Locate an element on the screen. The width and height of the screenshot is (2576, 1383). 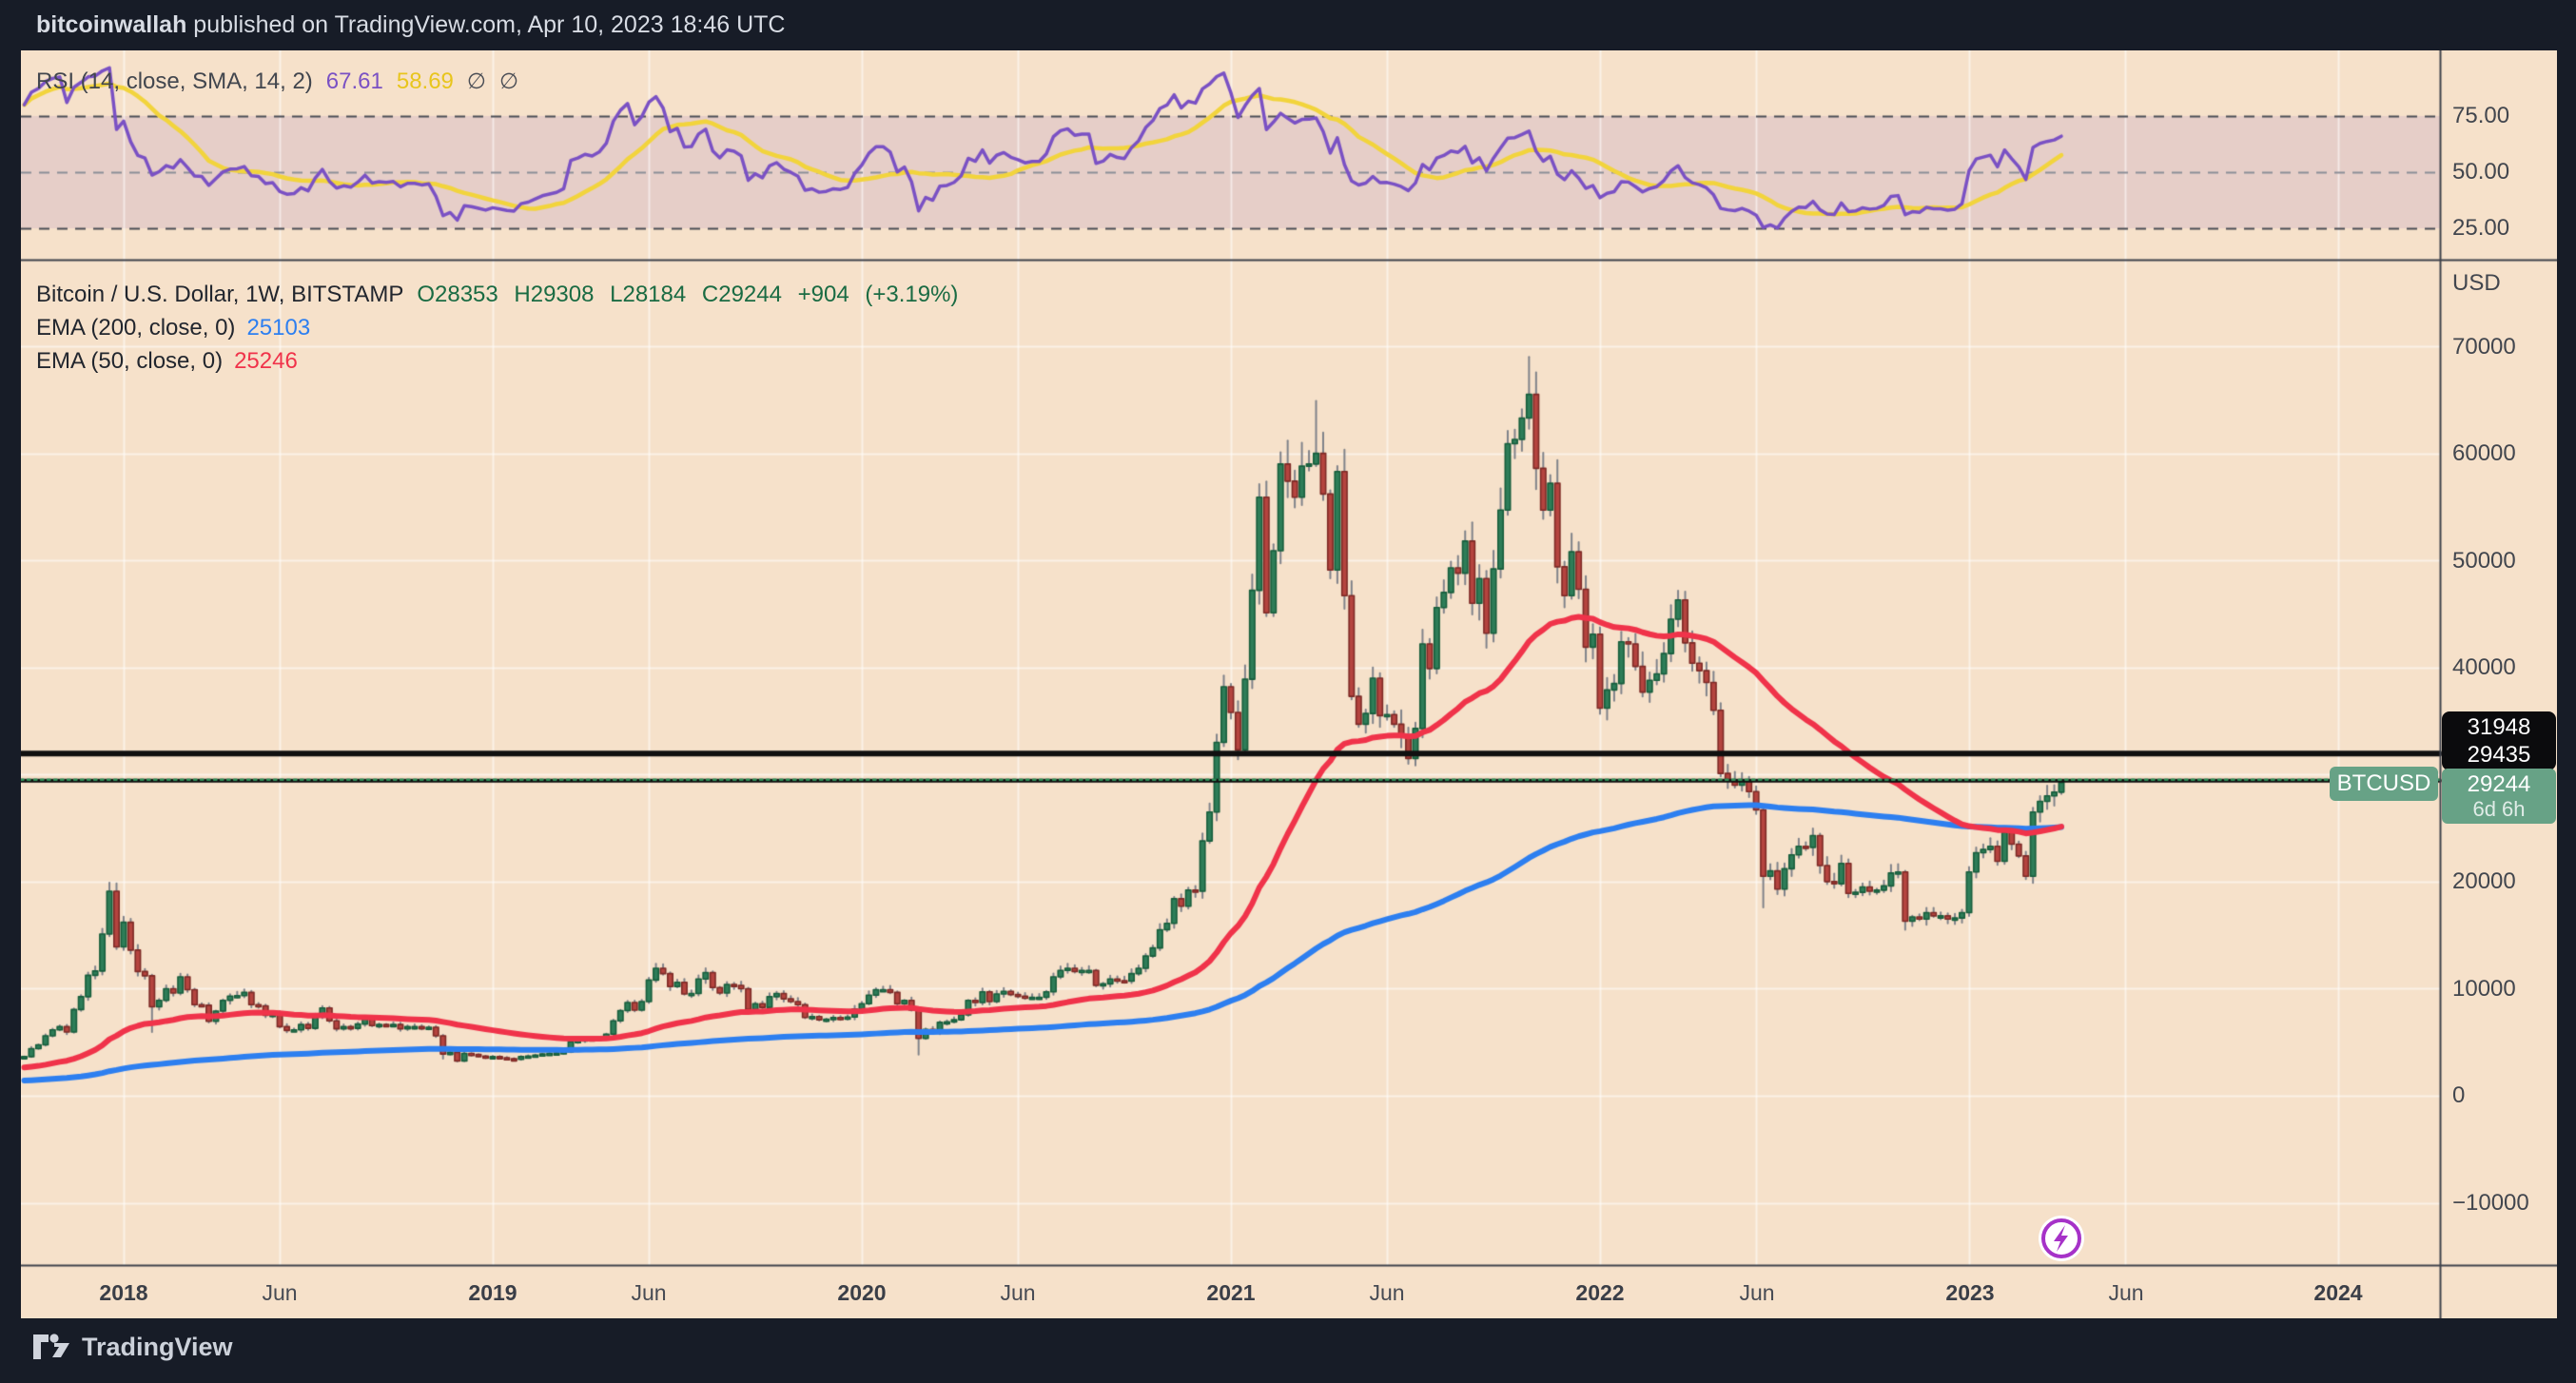
price-tick-60000: 60000 is located at coordinates (2484, 453).